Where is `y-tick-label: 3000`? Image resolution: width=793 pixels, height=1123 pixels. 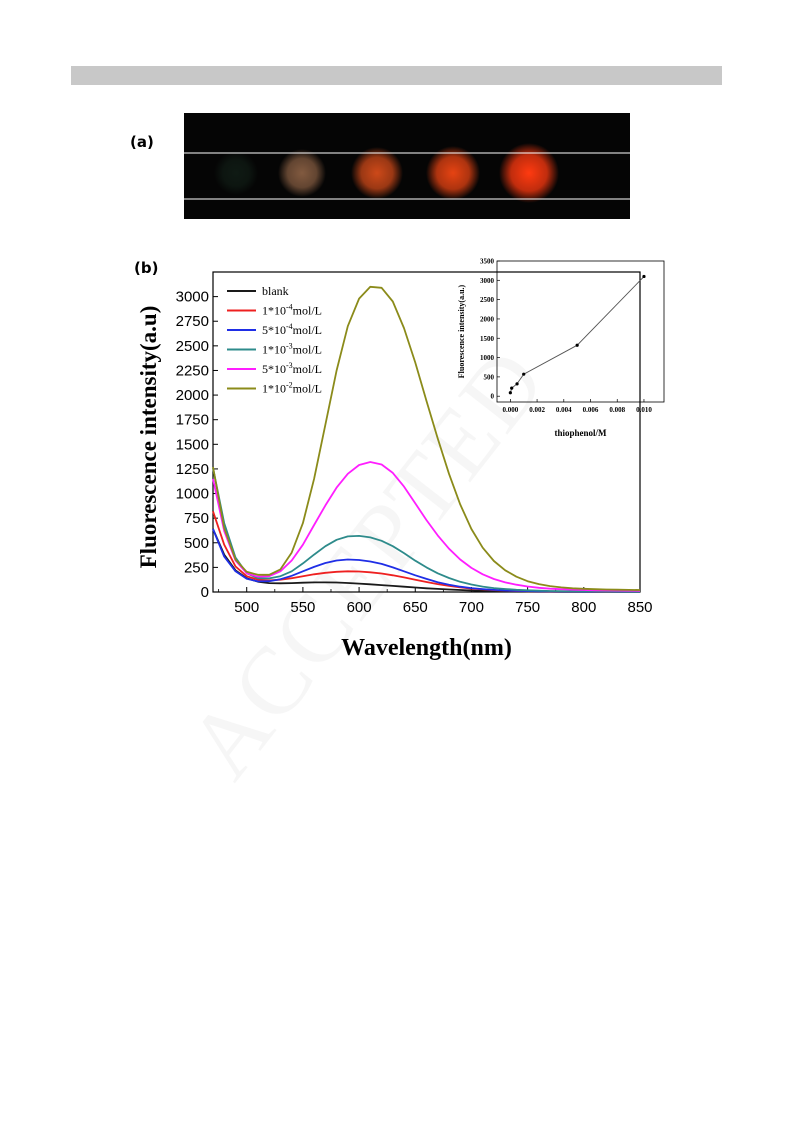
y-tick-label: 3000 is located at coordinates (192, 297).